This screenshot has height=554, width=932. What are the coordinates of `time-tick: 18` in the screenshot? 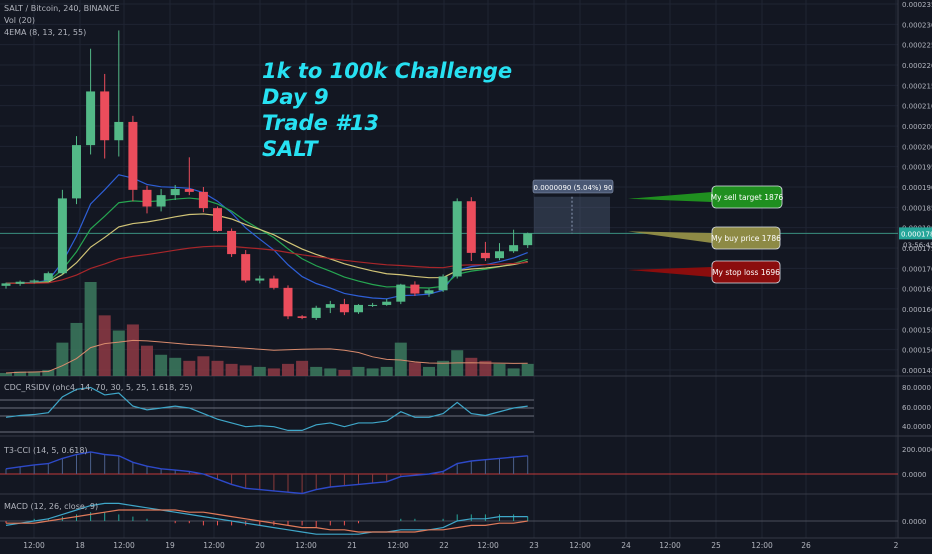 It's located at (80, 545).